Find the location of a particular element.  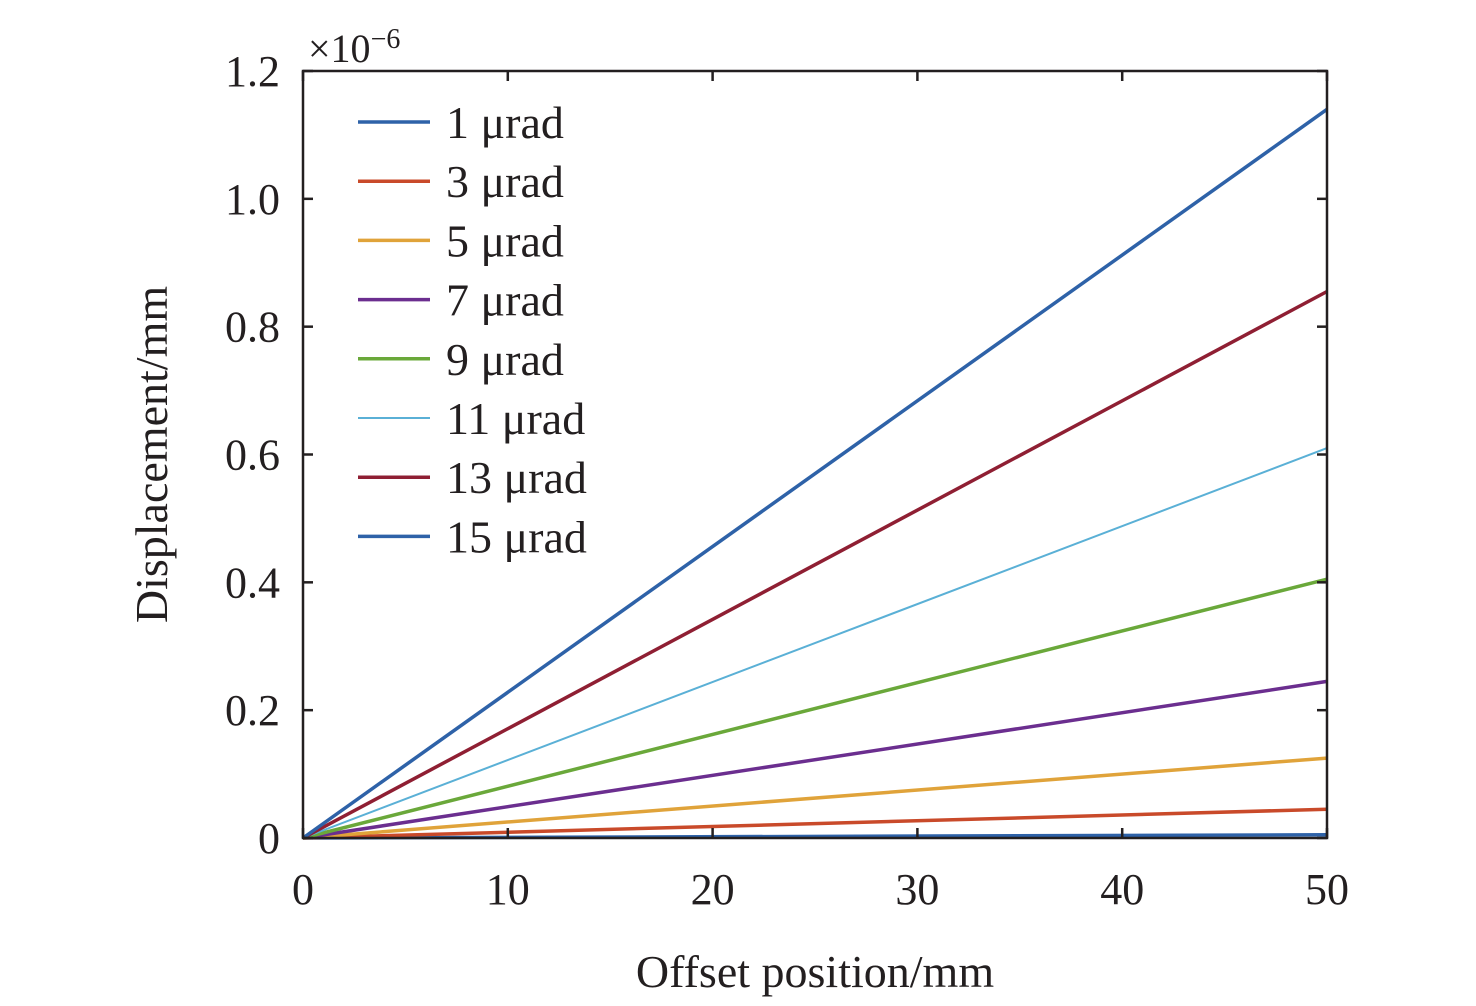

y-tick-label: 1.2 is located at coordinates (252, 71).